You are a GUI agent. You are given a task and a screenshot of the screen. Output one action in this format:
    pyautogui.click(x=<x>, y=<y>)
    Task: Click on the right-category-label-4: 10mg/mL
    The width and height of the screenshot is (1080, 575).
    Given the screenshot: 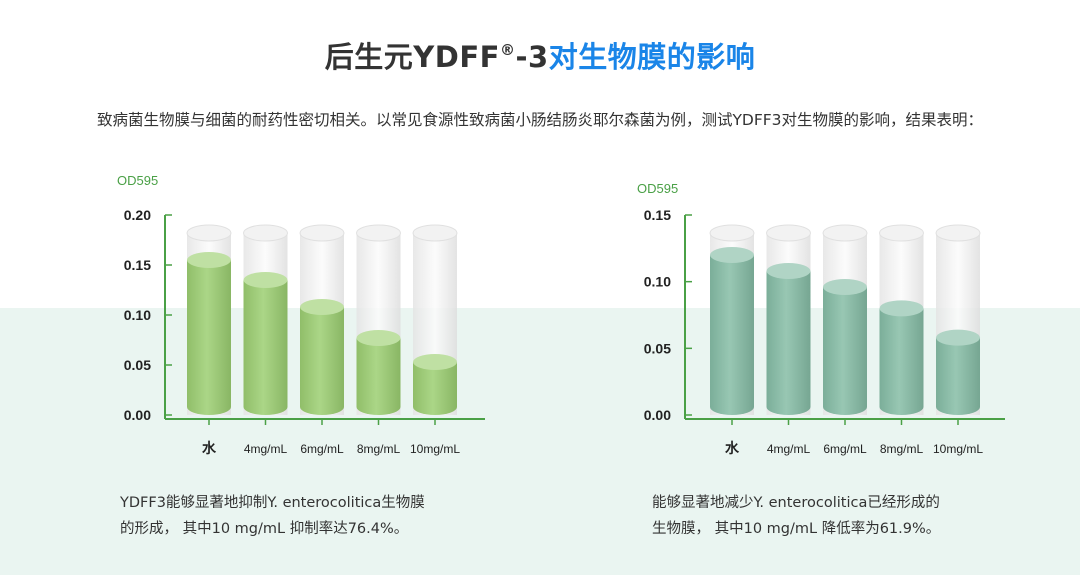 What is the action you would take?
    pyautogui.click(x=958, y=449)
    